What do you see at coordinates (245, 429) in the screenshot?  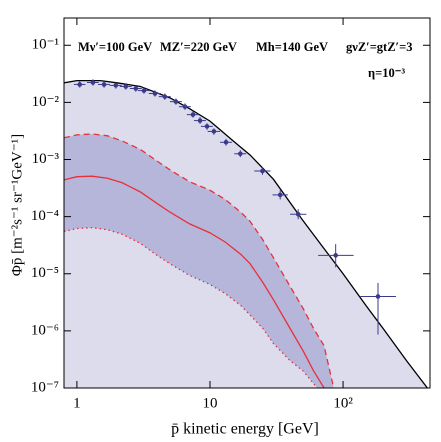 I see `x-axis-label: p̄ kinetic energy [GeV]` at bounding box center [245, 429].